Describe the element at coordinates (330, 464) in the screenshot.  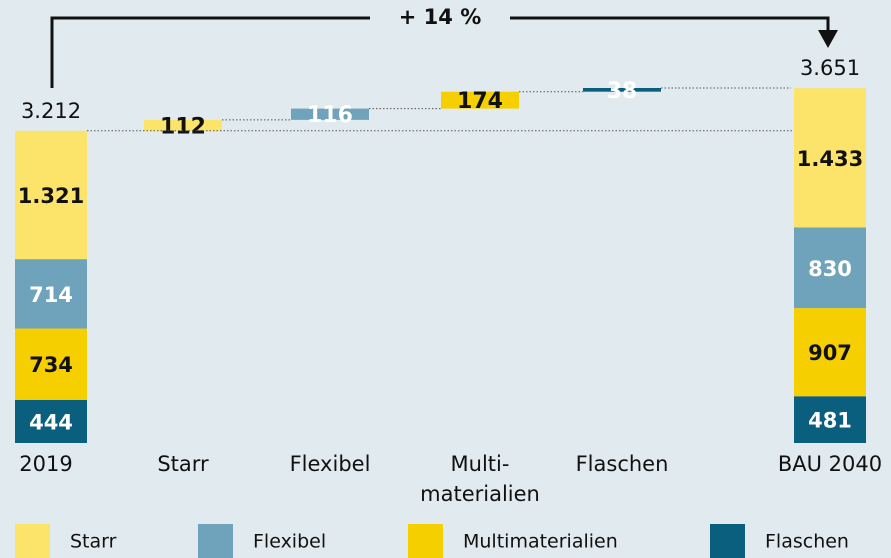
I see `x-tick-label: Flexibel` at that location.